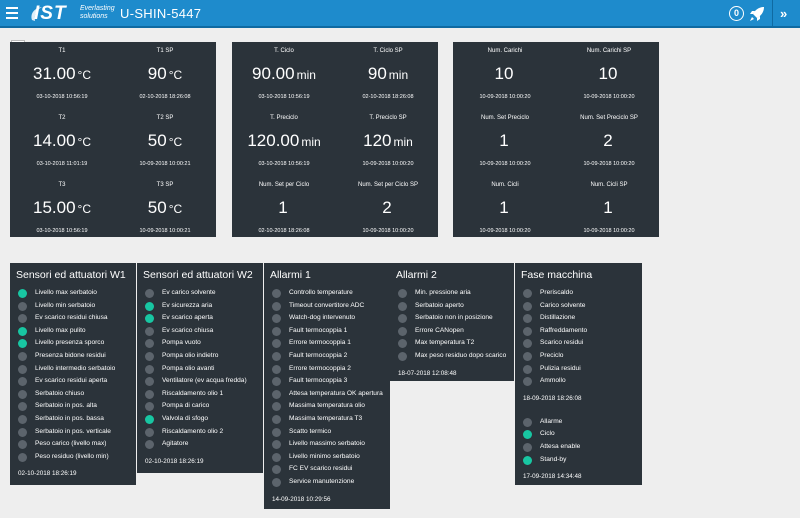 This screenshot has height=518, width=800. What do you see at coordinates (157, 140) in the screenshot?
I see `tile-number: 50` at bounding box center [157, 140].